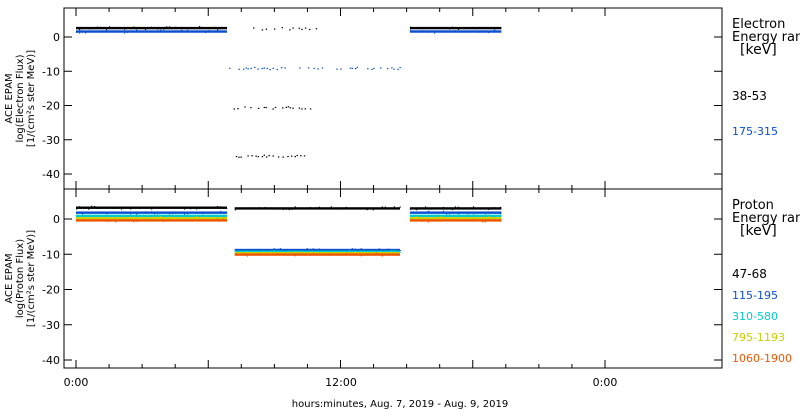  Describe the element at coordinates (51, 71) in the screenshot. I see `y-tick-label: -10` at that location.